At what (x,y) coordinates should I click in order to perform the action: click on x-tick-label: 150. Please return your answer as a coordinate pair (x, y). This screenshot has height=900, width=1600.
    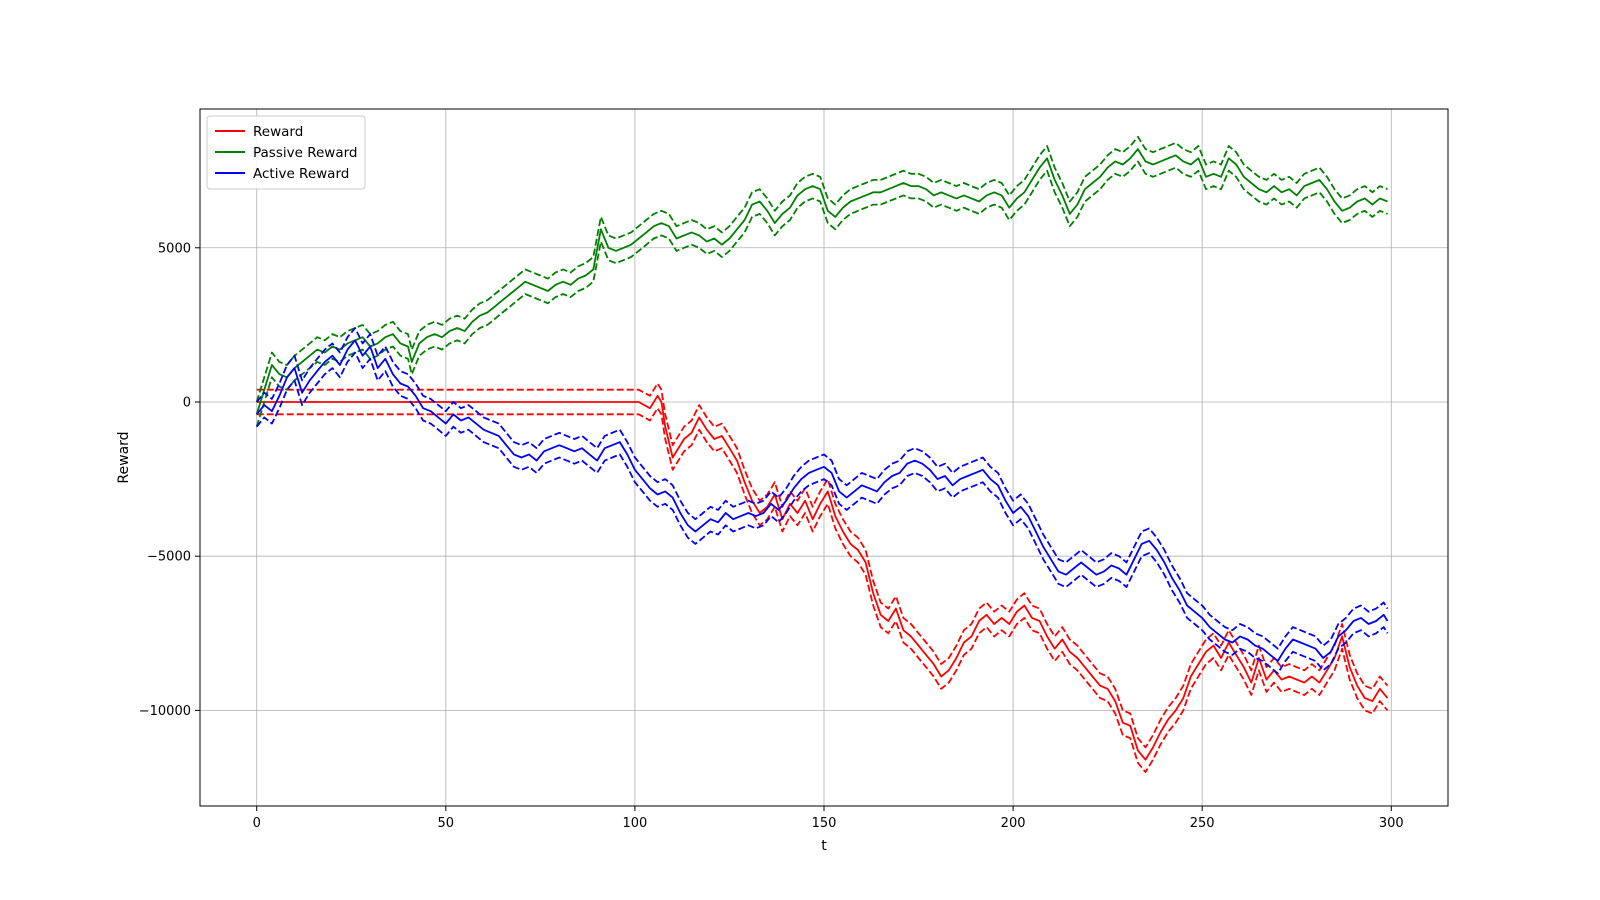
    Looking at the image, I should click on (824, 823).